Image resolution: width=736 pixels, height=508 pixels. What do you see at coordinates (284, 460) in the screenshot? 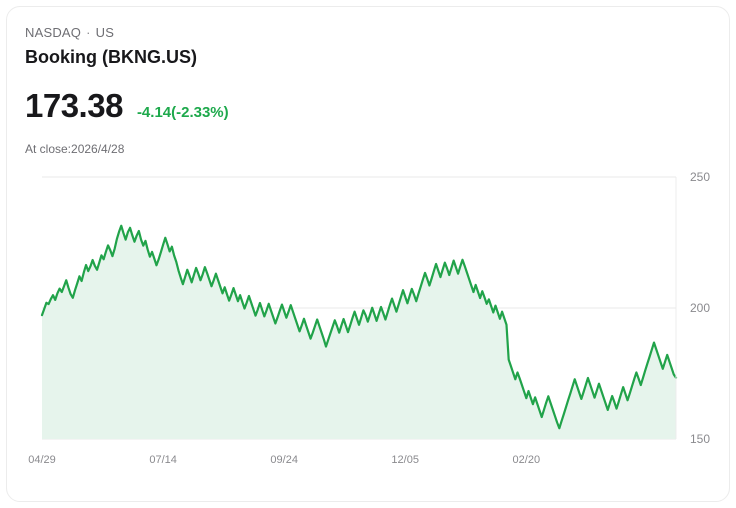
I see `x-axis-tick-label: 09/24` at bounding box center [284, 460].